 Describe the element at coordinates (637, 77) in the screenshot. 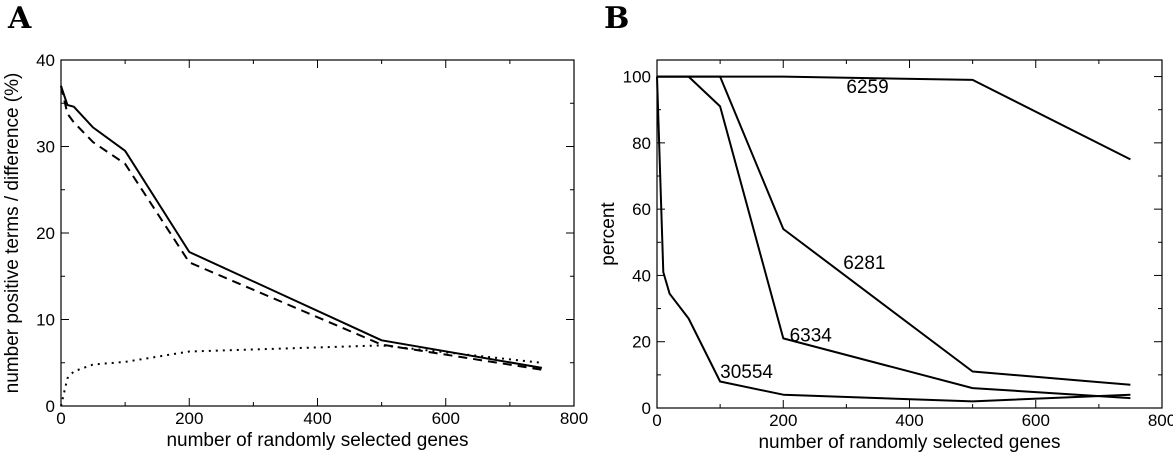

I see `y-tick-label: 100` at that location.